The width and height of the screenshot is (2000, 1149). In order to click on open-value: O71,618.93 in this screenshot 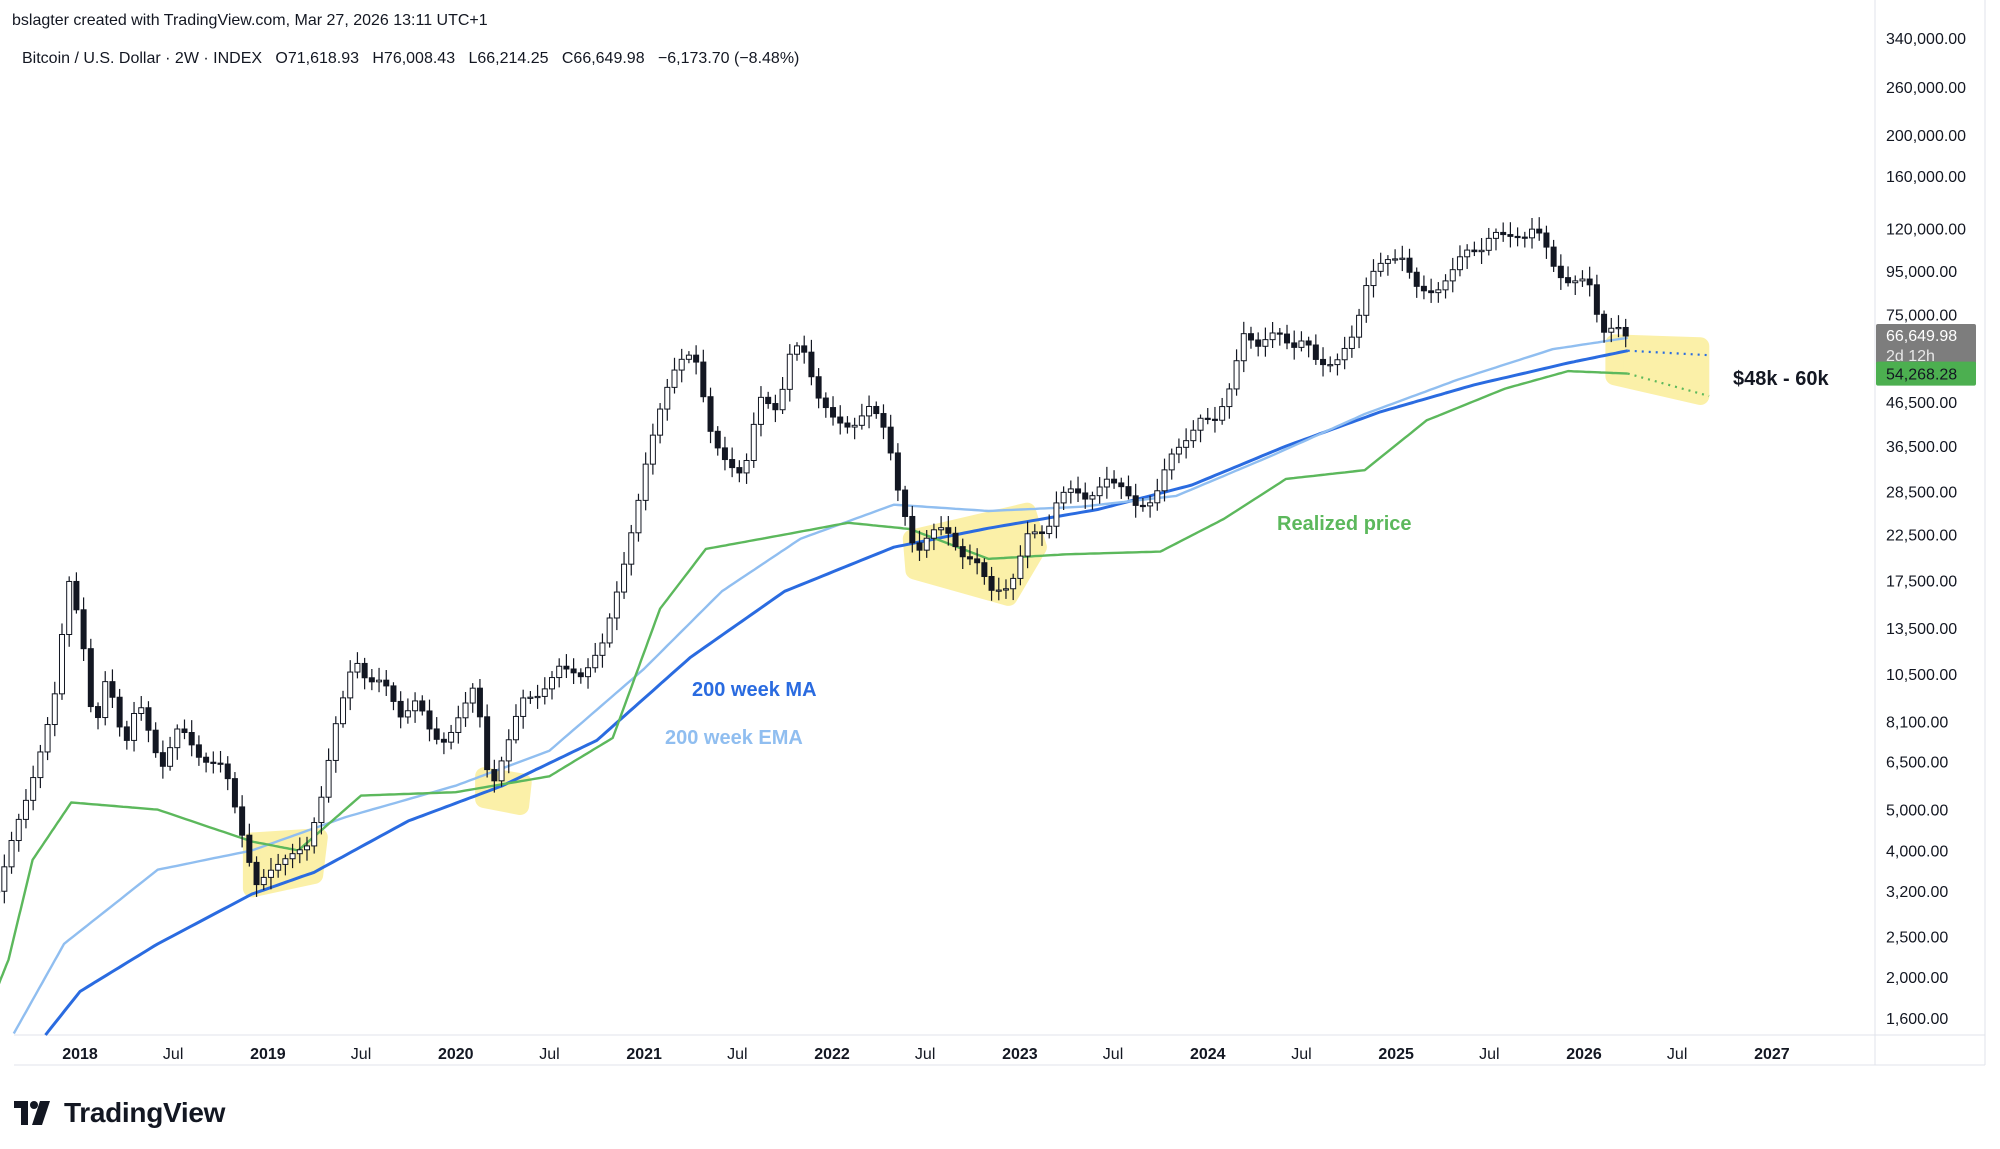, I will do `click(317, 58)`.